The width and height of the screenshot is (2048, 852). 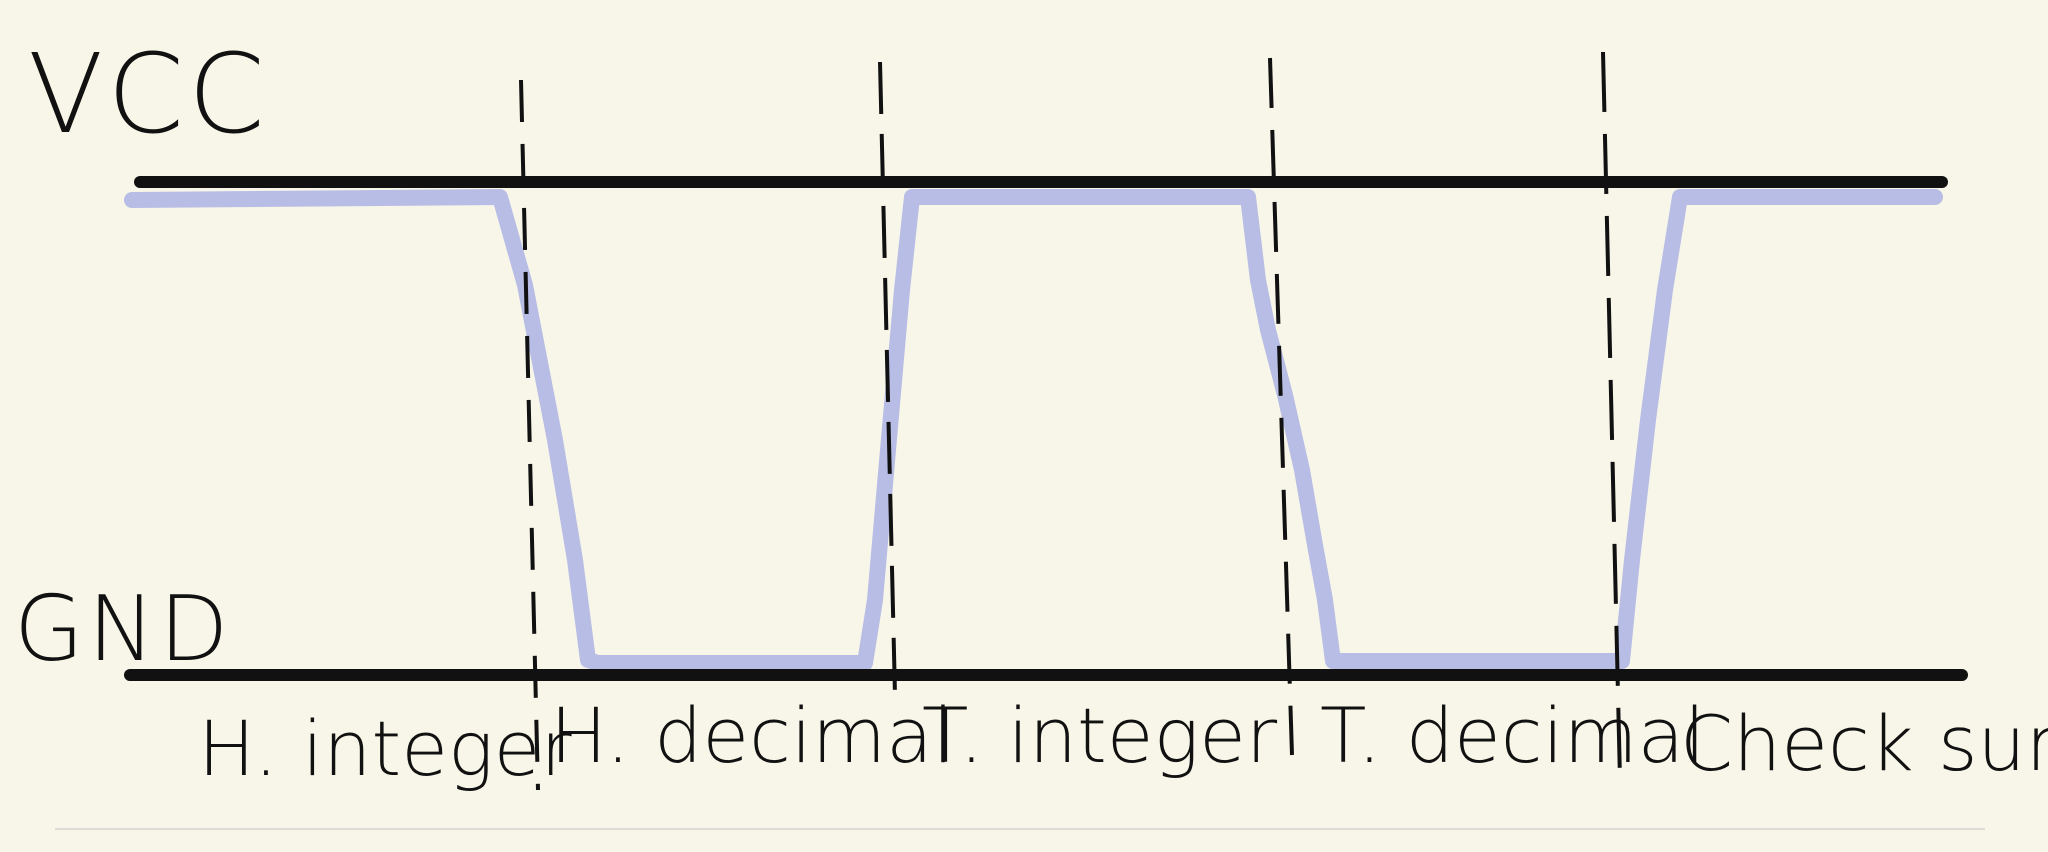 I want to click on segment-label-t-decimal: T. decimal, so click(x=1512, y=735).